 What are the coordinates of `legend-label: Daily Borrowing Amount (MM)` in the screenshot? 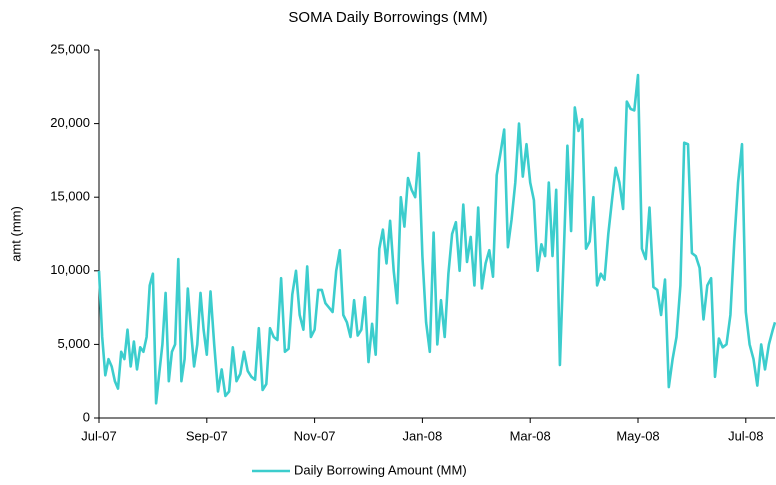 It's located at (380, 469).